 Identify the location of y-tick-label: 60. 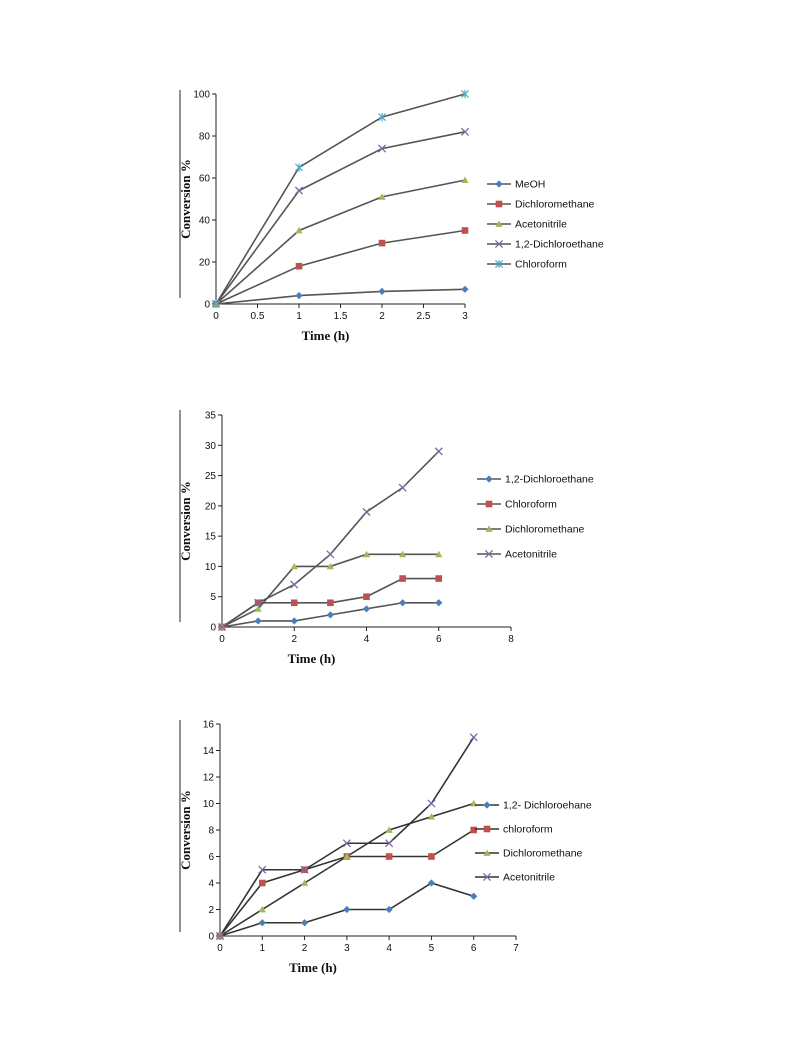
(205, 179).